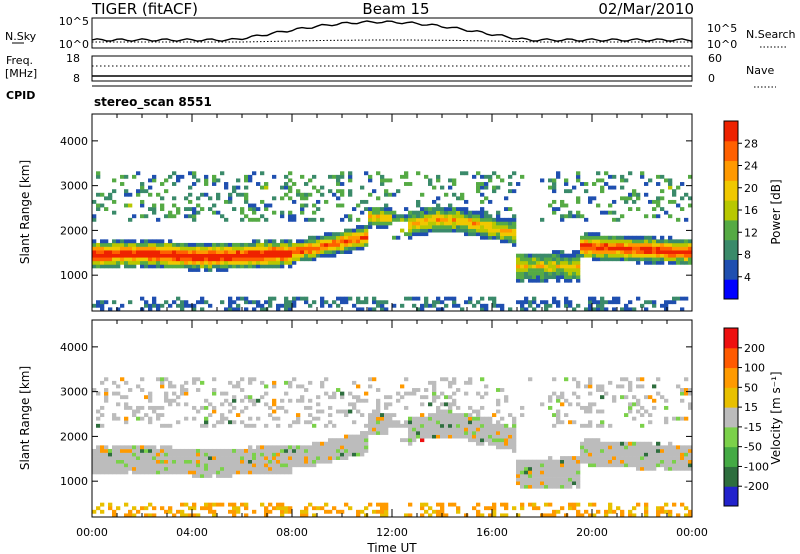 The height and width of the screenshot is (554, 800). Describe the element at coordinates (73, 58) in the screenshot. I see `freq-tick-top: 18` at that location.